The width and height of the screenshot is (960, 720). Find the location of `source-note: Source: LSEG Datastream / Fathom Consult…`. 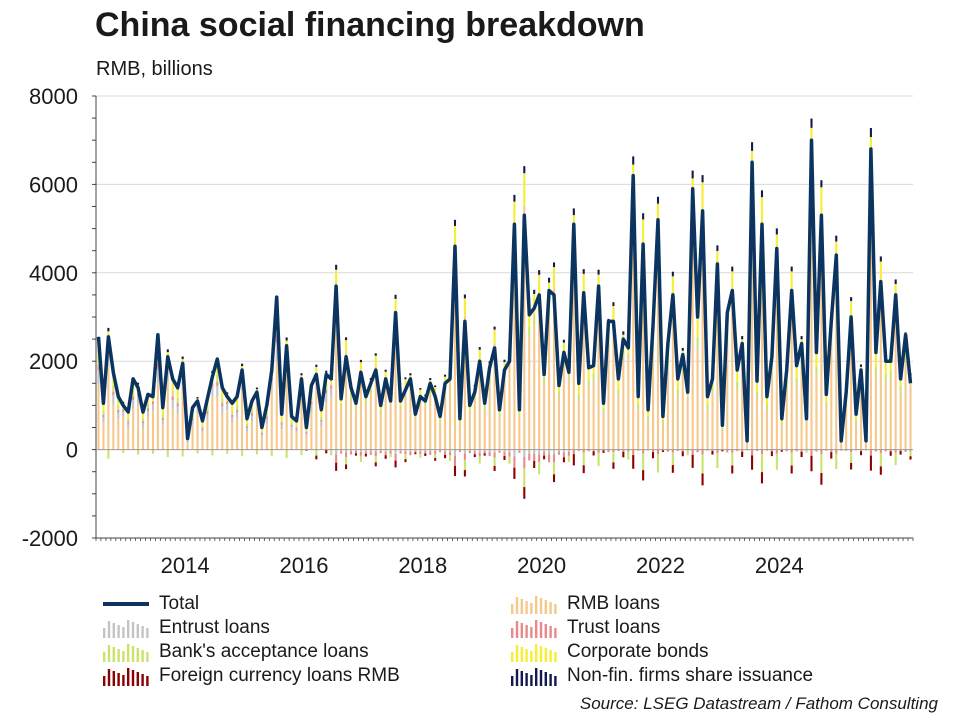

source-note: Source: LSEG Datastream / Fathom Consult… is located at coordinates (758, 703).